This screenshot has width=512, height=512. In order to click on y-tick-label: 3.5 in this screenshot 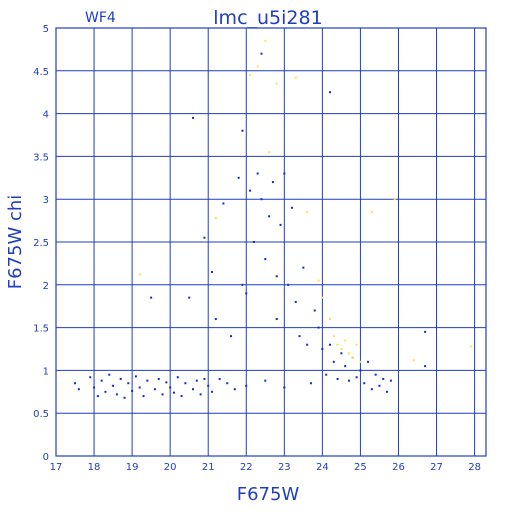, I will do `click(41, 157)`.